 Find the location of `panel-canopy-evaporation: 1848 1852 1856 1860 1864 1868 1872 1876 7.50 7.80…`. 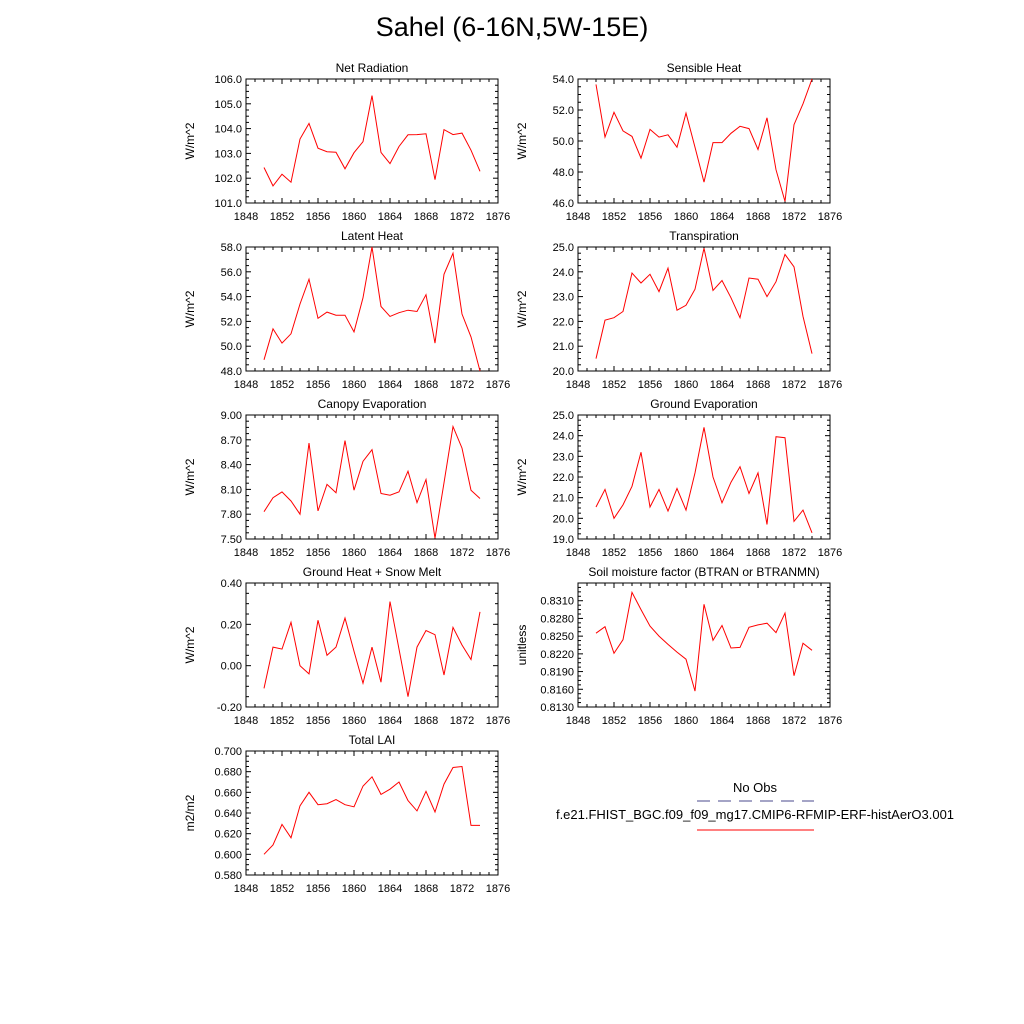

panel-canopy-evaporation: 1848 1852 1856 1860 1864 1868 1872 1876 7.50 7.80… is located at coordinates (346, 478).